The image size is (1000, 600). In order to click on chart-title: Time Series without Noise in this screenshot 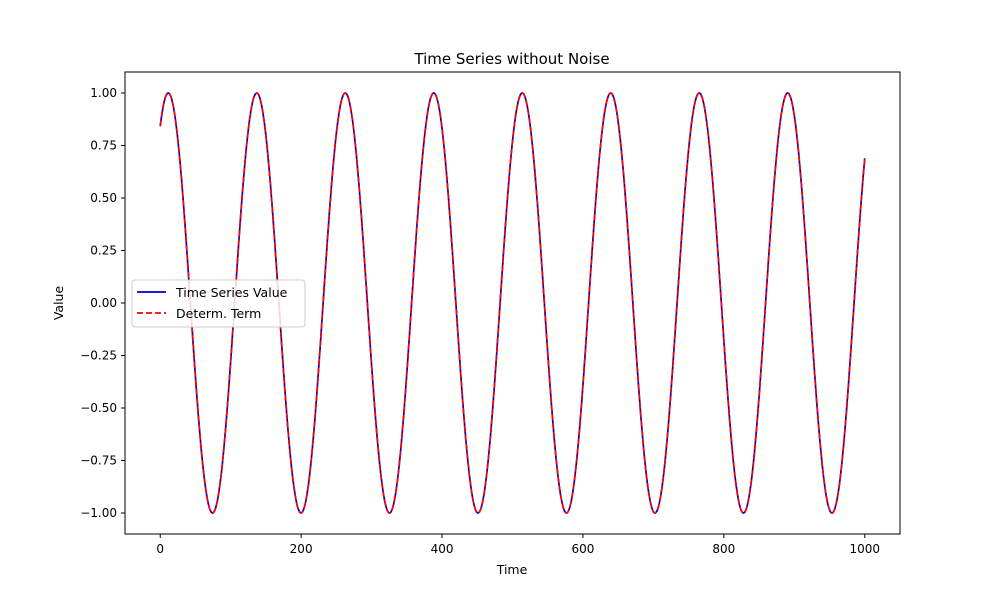, I will do `click(511, 59)`.